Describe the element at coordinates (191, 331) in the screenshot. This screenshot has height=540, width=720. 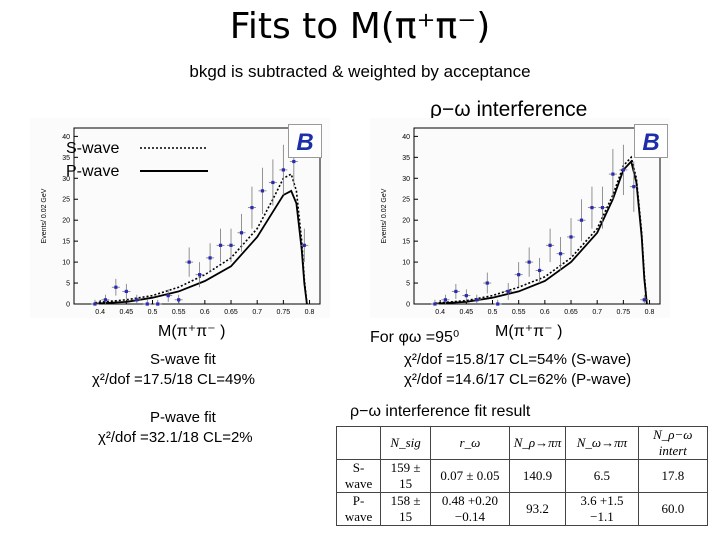
I see `left-x-label: M(π⁺π⁻ )` at that location.